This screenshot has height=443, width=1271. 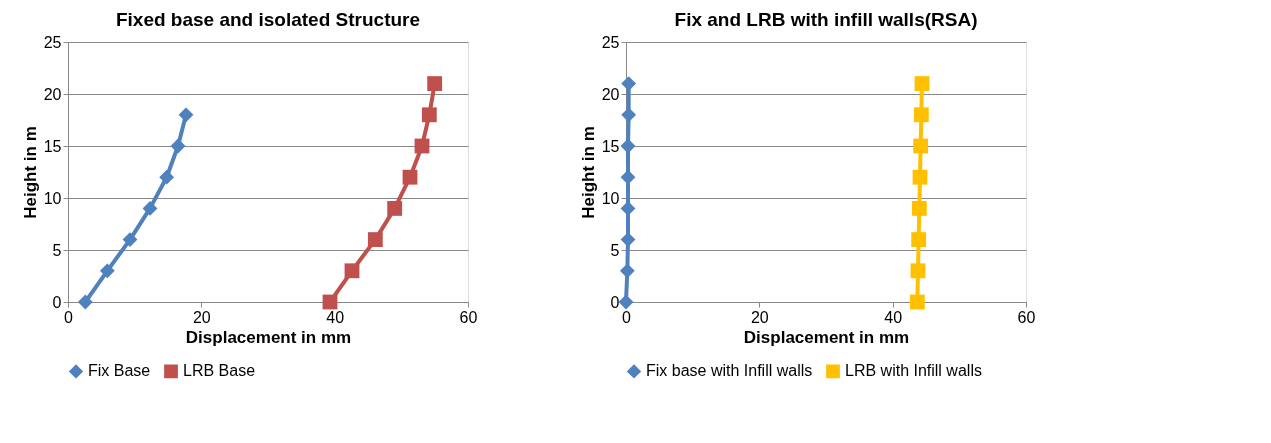 I want to click on legend-label: Fix base with Infill walls, so click(x=729, y=371).